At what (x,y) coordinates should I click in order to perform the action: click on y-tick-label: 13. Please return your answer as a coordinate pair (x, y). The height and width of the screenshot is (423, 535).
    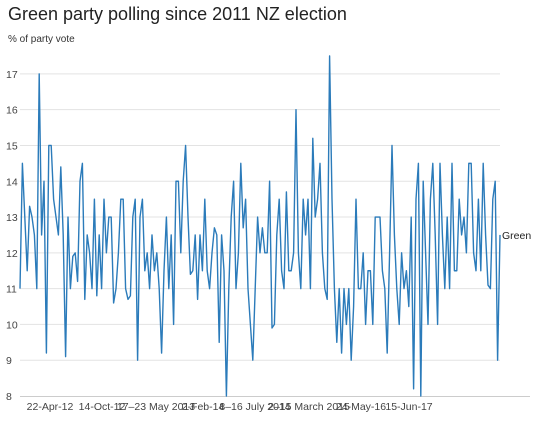
    Looking at the image, I should click on (12, 218).